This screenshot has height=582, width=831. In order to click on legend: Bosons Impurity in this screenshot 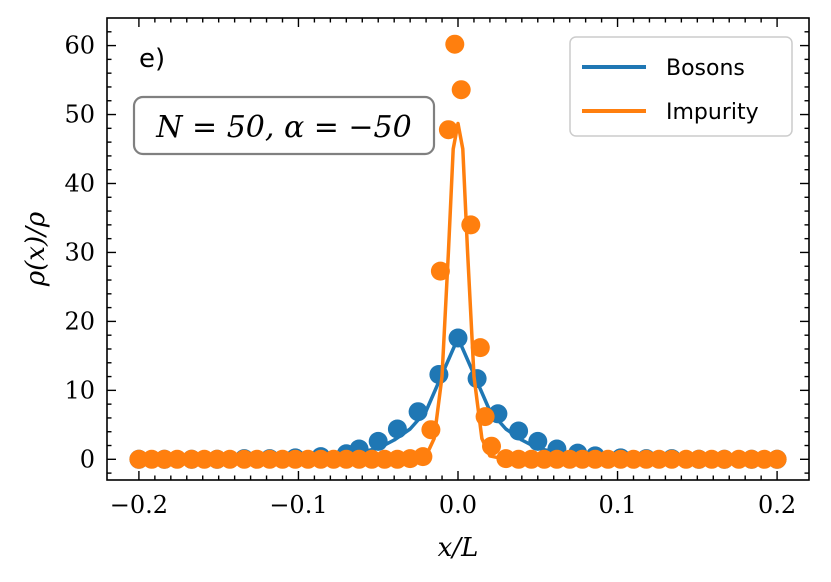, I will do `click(681, 86)`.